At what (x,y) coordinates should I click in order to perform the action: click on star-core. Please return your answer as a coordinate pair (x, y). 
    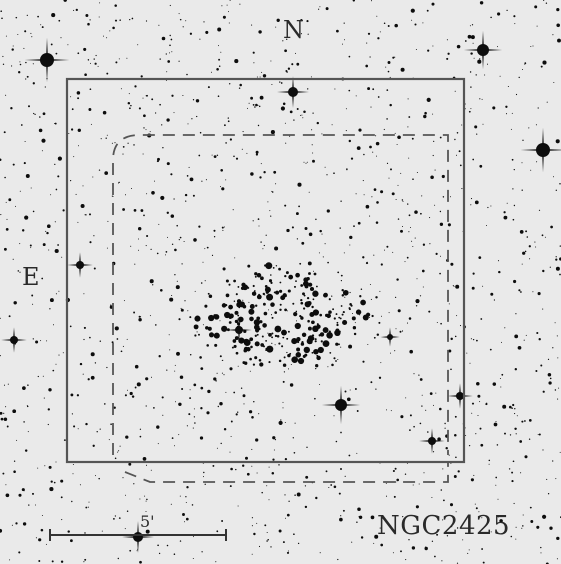
    Looking at the image, I should click on (47, 60).